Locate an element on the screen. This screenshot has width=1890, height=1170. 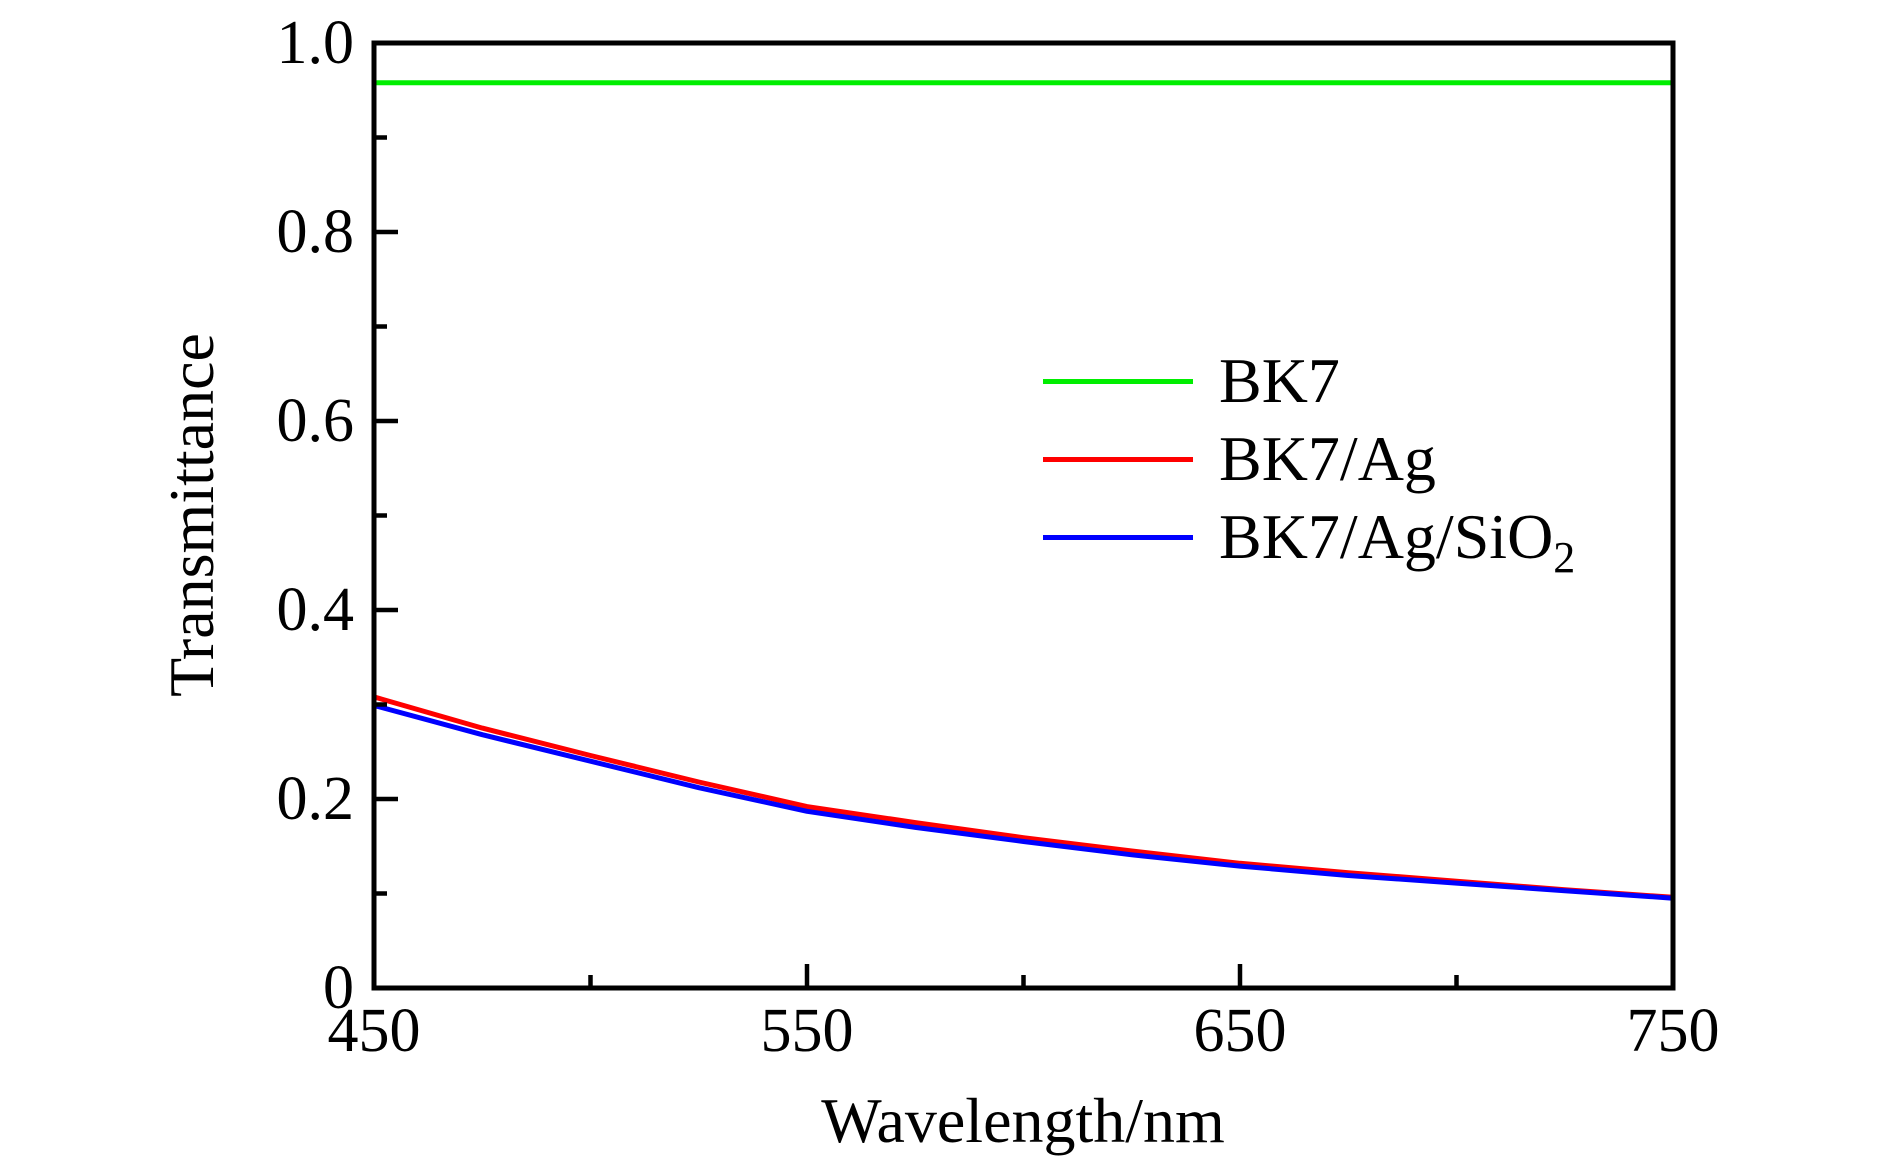
legend-line-blue-icon is located at coordinates (1118, 537).